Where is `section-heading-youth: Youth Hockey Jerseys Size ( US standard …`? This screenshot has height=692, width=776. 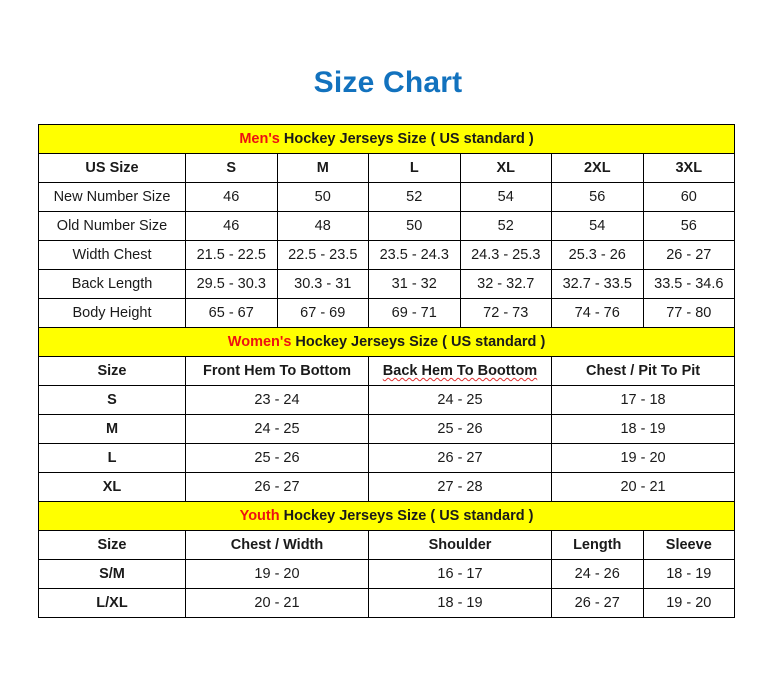
section-heading-youth: Youth Hockey Jerseys Size ( US standard … is located at coordinates (386, 516).